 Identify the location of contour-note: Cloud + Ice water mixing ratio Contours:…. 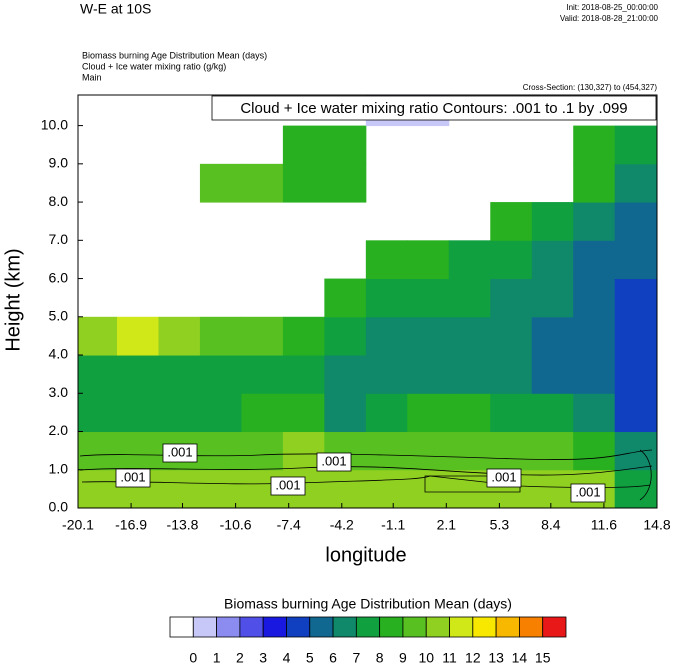
(433, 108).